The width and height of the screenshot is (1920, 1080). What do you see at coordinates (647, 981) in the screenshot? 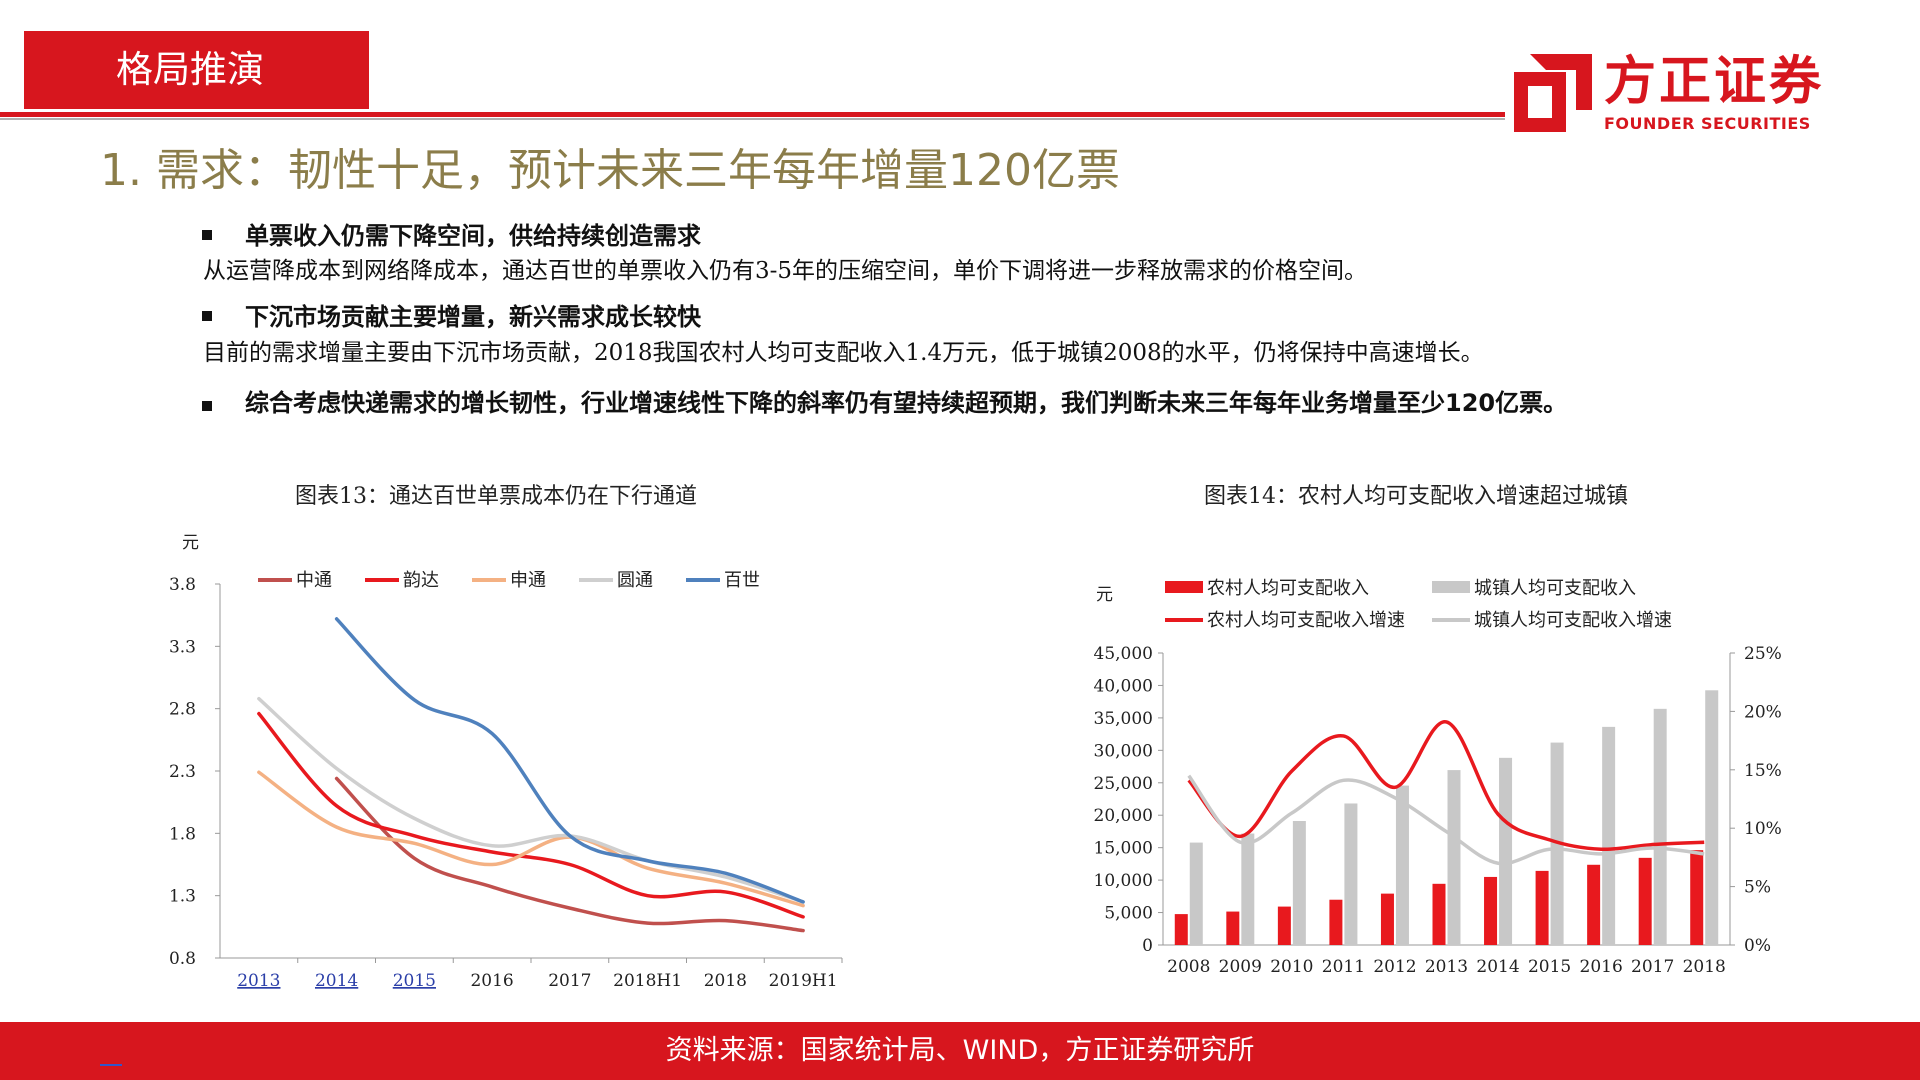
I see `x-tick-label: 2018H1` at bounding box center [647, 981].